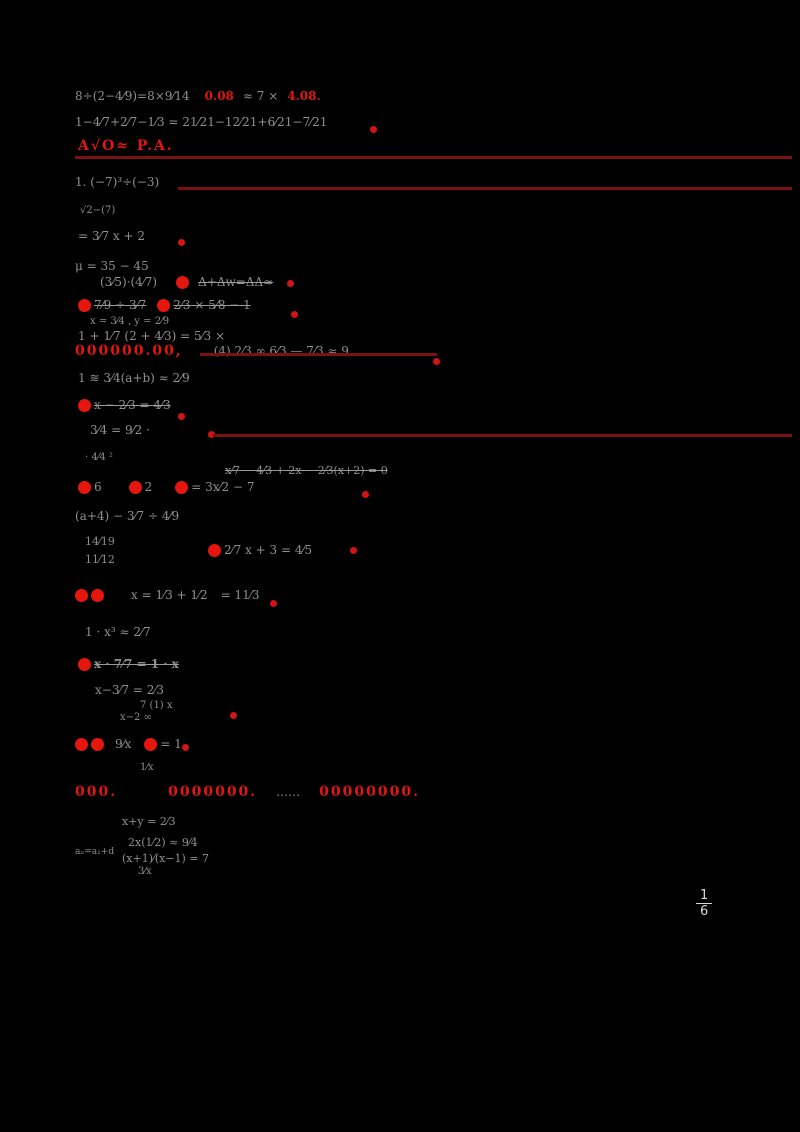  What do you see at coordinates (281, 351) in the screenshot?
I see `math-text: (4) 2⁄3 ∞ 6⁄3 — 7⁄3 ≈ 9` at bounding box center [281, 351].